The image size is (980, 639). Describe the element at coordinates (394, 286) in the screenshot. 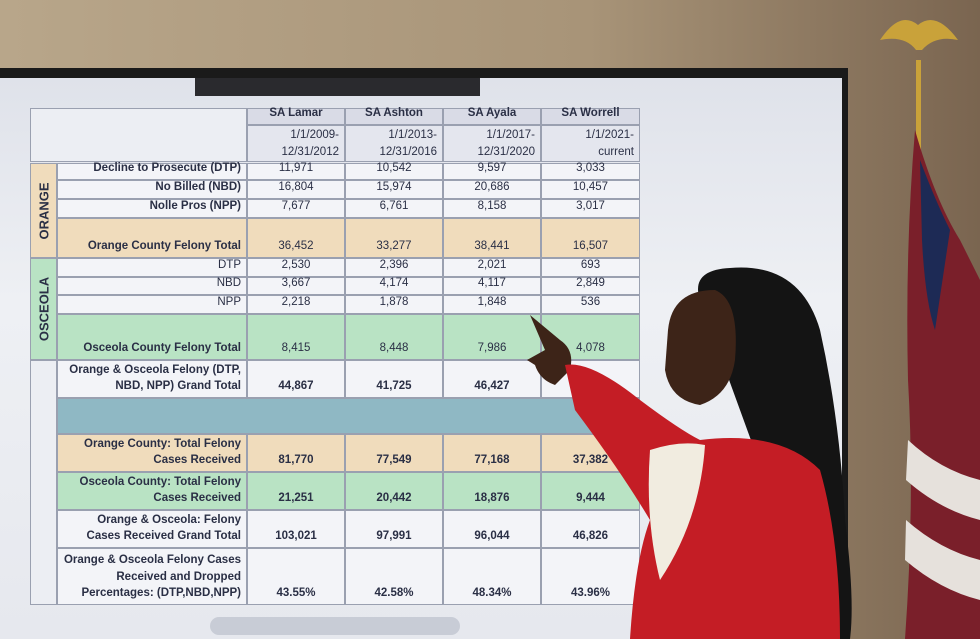

I see `value-cell: 4,174` at that location.